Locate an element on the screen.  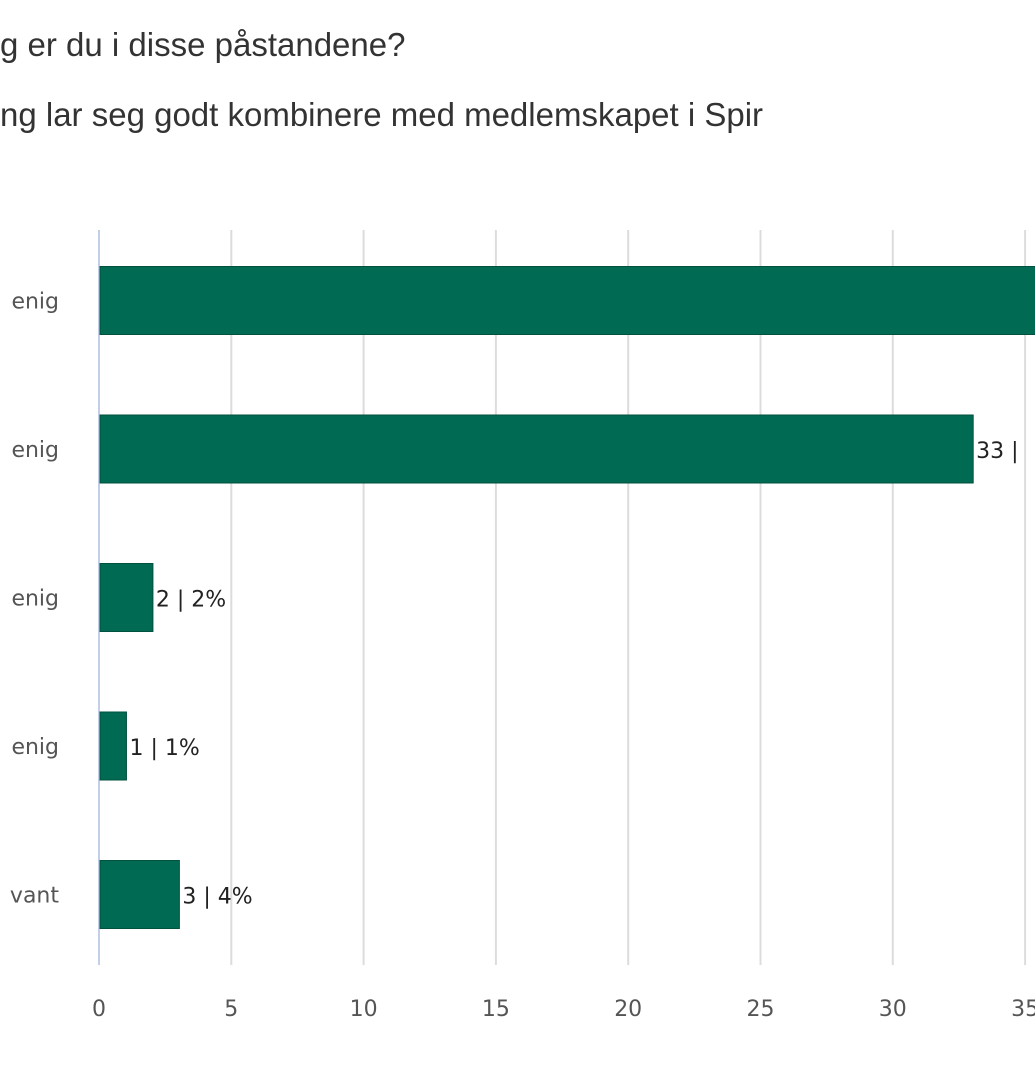
chart-title: g er du i disse påstandene? is located at coordinates (203, 44).